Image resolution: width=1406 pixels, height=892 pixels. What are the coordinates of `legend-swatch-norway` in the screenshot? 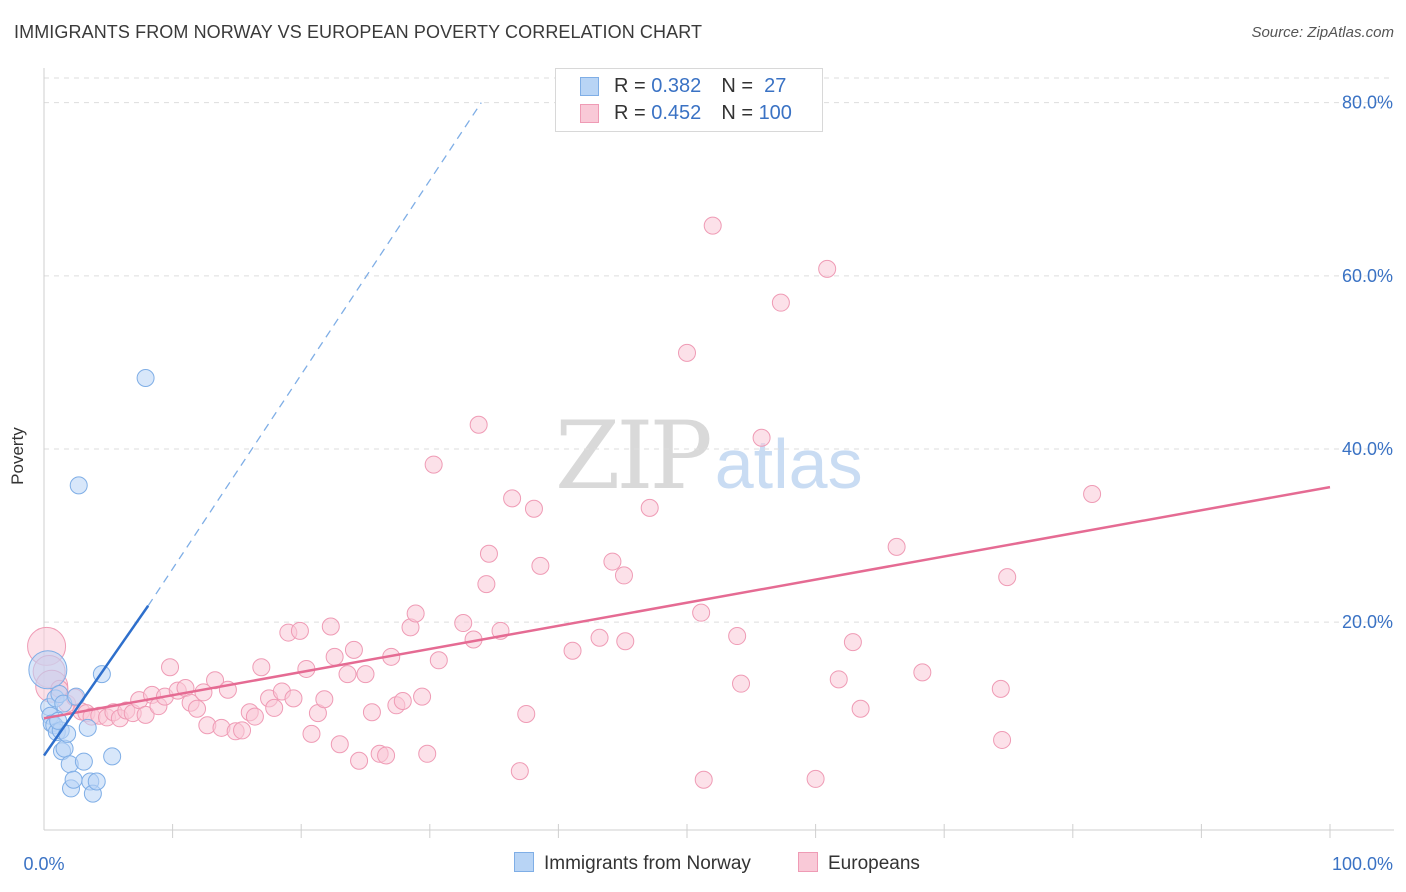 It's located at (589, 86).